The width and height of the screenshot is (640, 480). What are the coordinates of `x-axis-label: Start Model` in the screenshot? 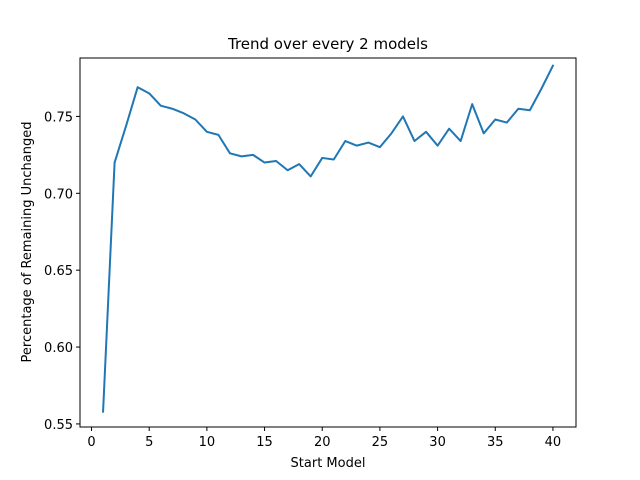 It's located at (328, 463).